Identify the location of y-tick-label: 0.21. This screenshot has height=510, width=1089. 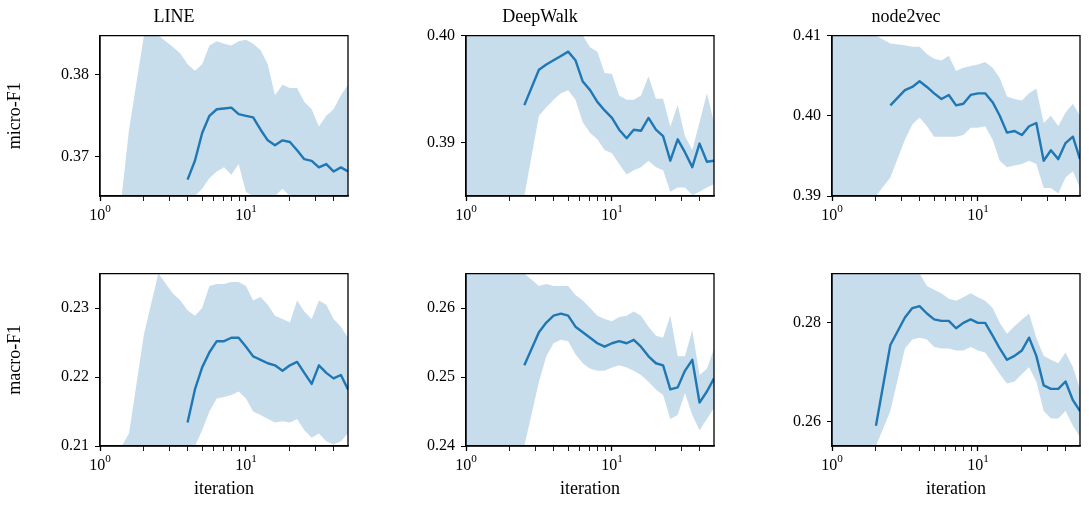
(75, 445).